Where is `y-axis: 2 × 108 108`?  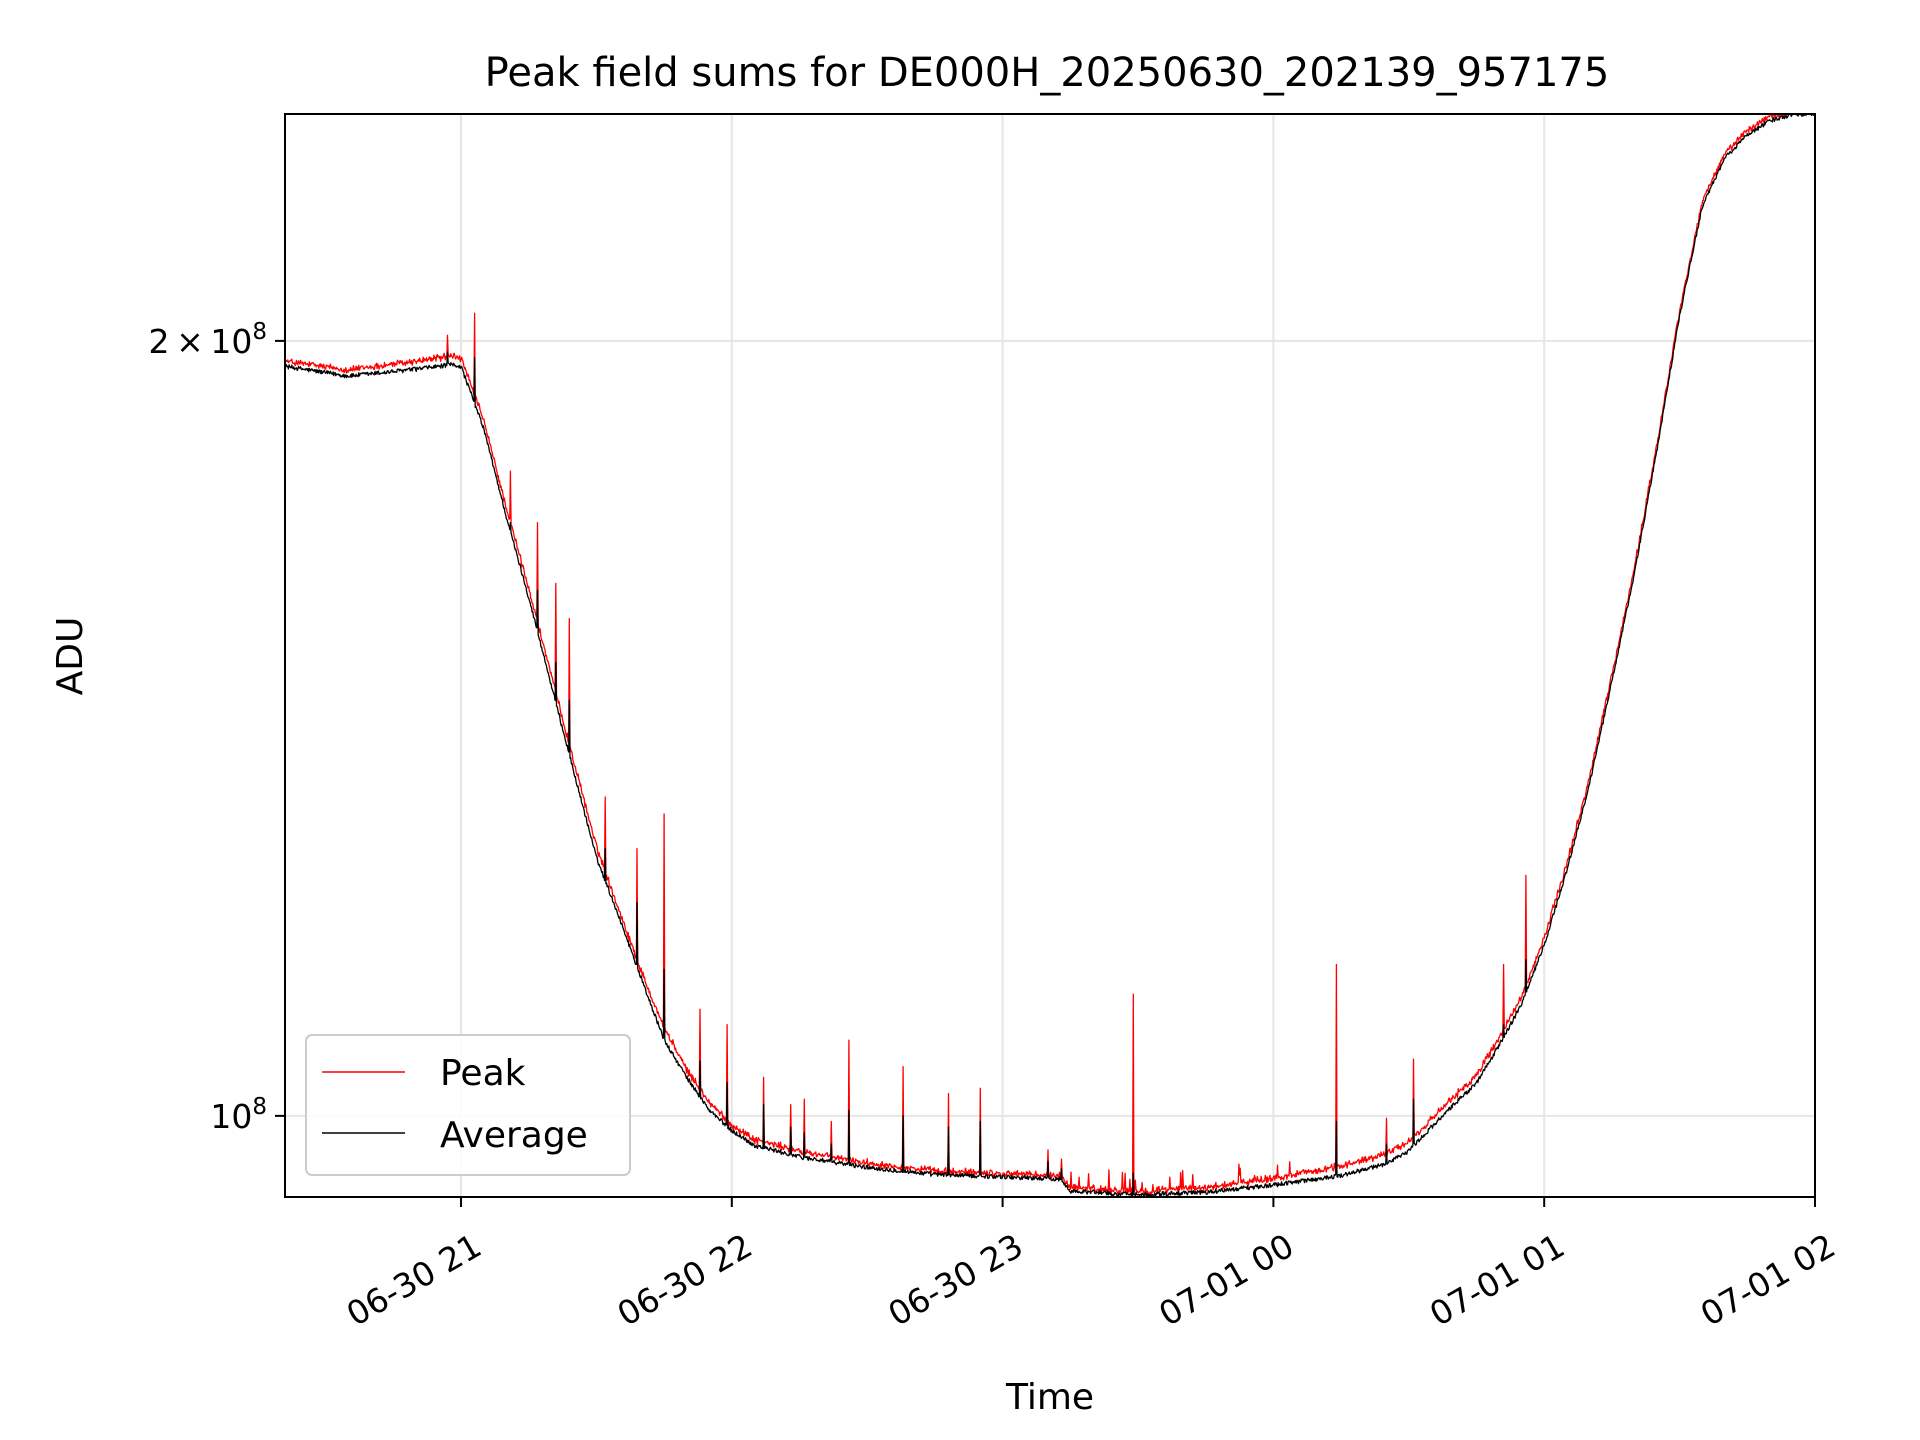
y-axis: 2 × 108 108 is located at coordinates (217, 727).